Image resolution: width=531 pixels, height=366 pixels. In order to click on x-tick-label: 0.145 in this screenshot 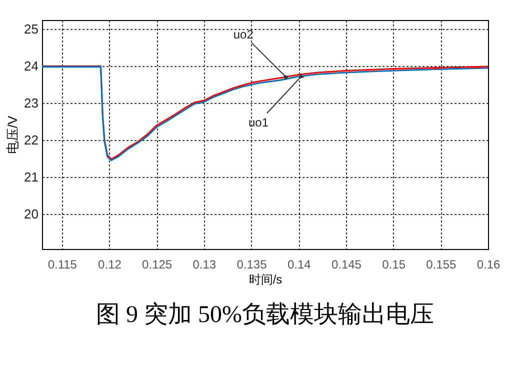, I will do `click(346, 265)`.